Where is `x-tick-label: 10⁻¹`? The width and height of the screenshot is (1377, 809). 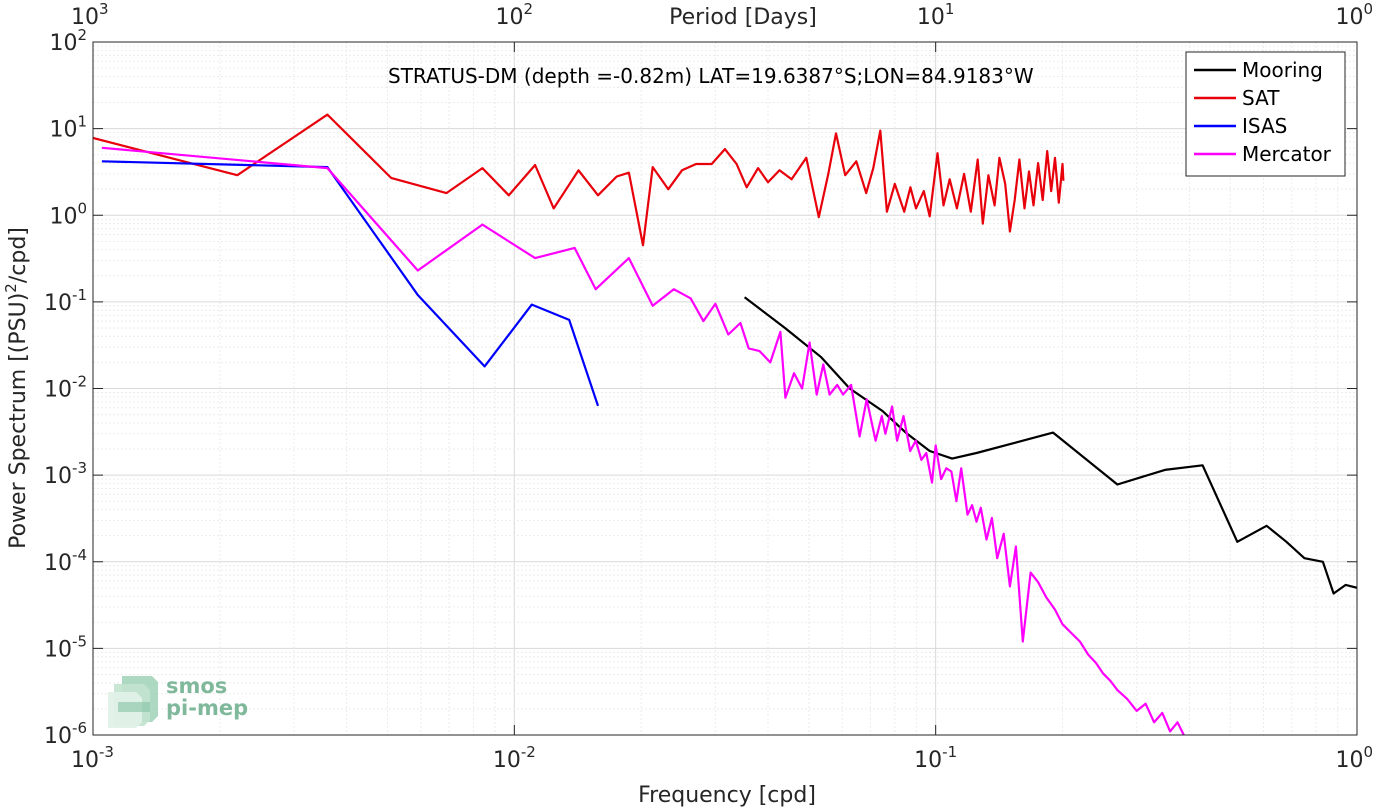
x-tick-label: 10⁻¹ is located at coordinates (935, 758).